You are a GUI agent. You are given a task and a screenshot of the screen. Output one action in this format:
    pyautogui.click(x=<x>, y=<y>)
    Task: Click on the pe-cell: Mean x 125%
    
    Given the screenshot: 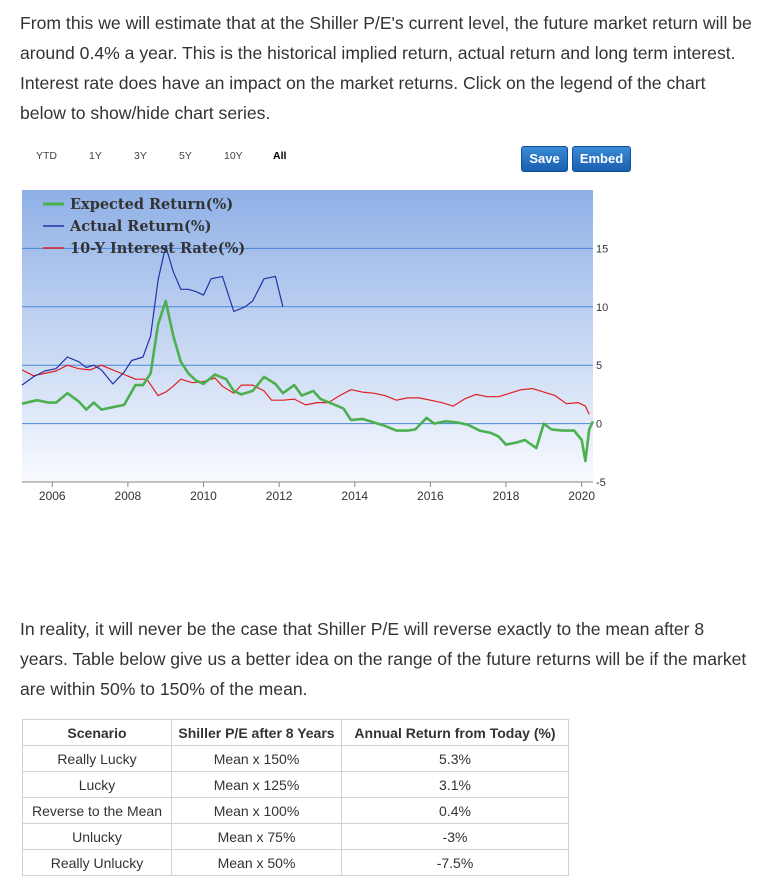 What is the action you would take?
    pyautogui.click(x=256, y=784)
    